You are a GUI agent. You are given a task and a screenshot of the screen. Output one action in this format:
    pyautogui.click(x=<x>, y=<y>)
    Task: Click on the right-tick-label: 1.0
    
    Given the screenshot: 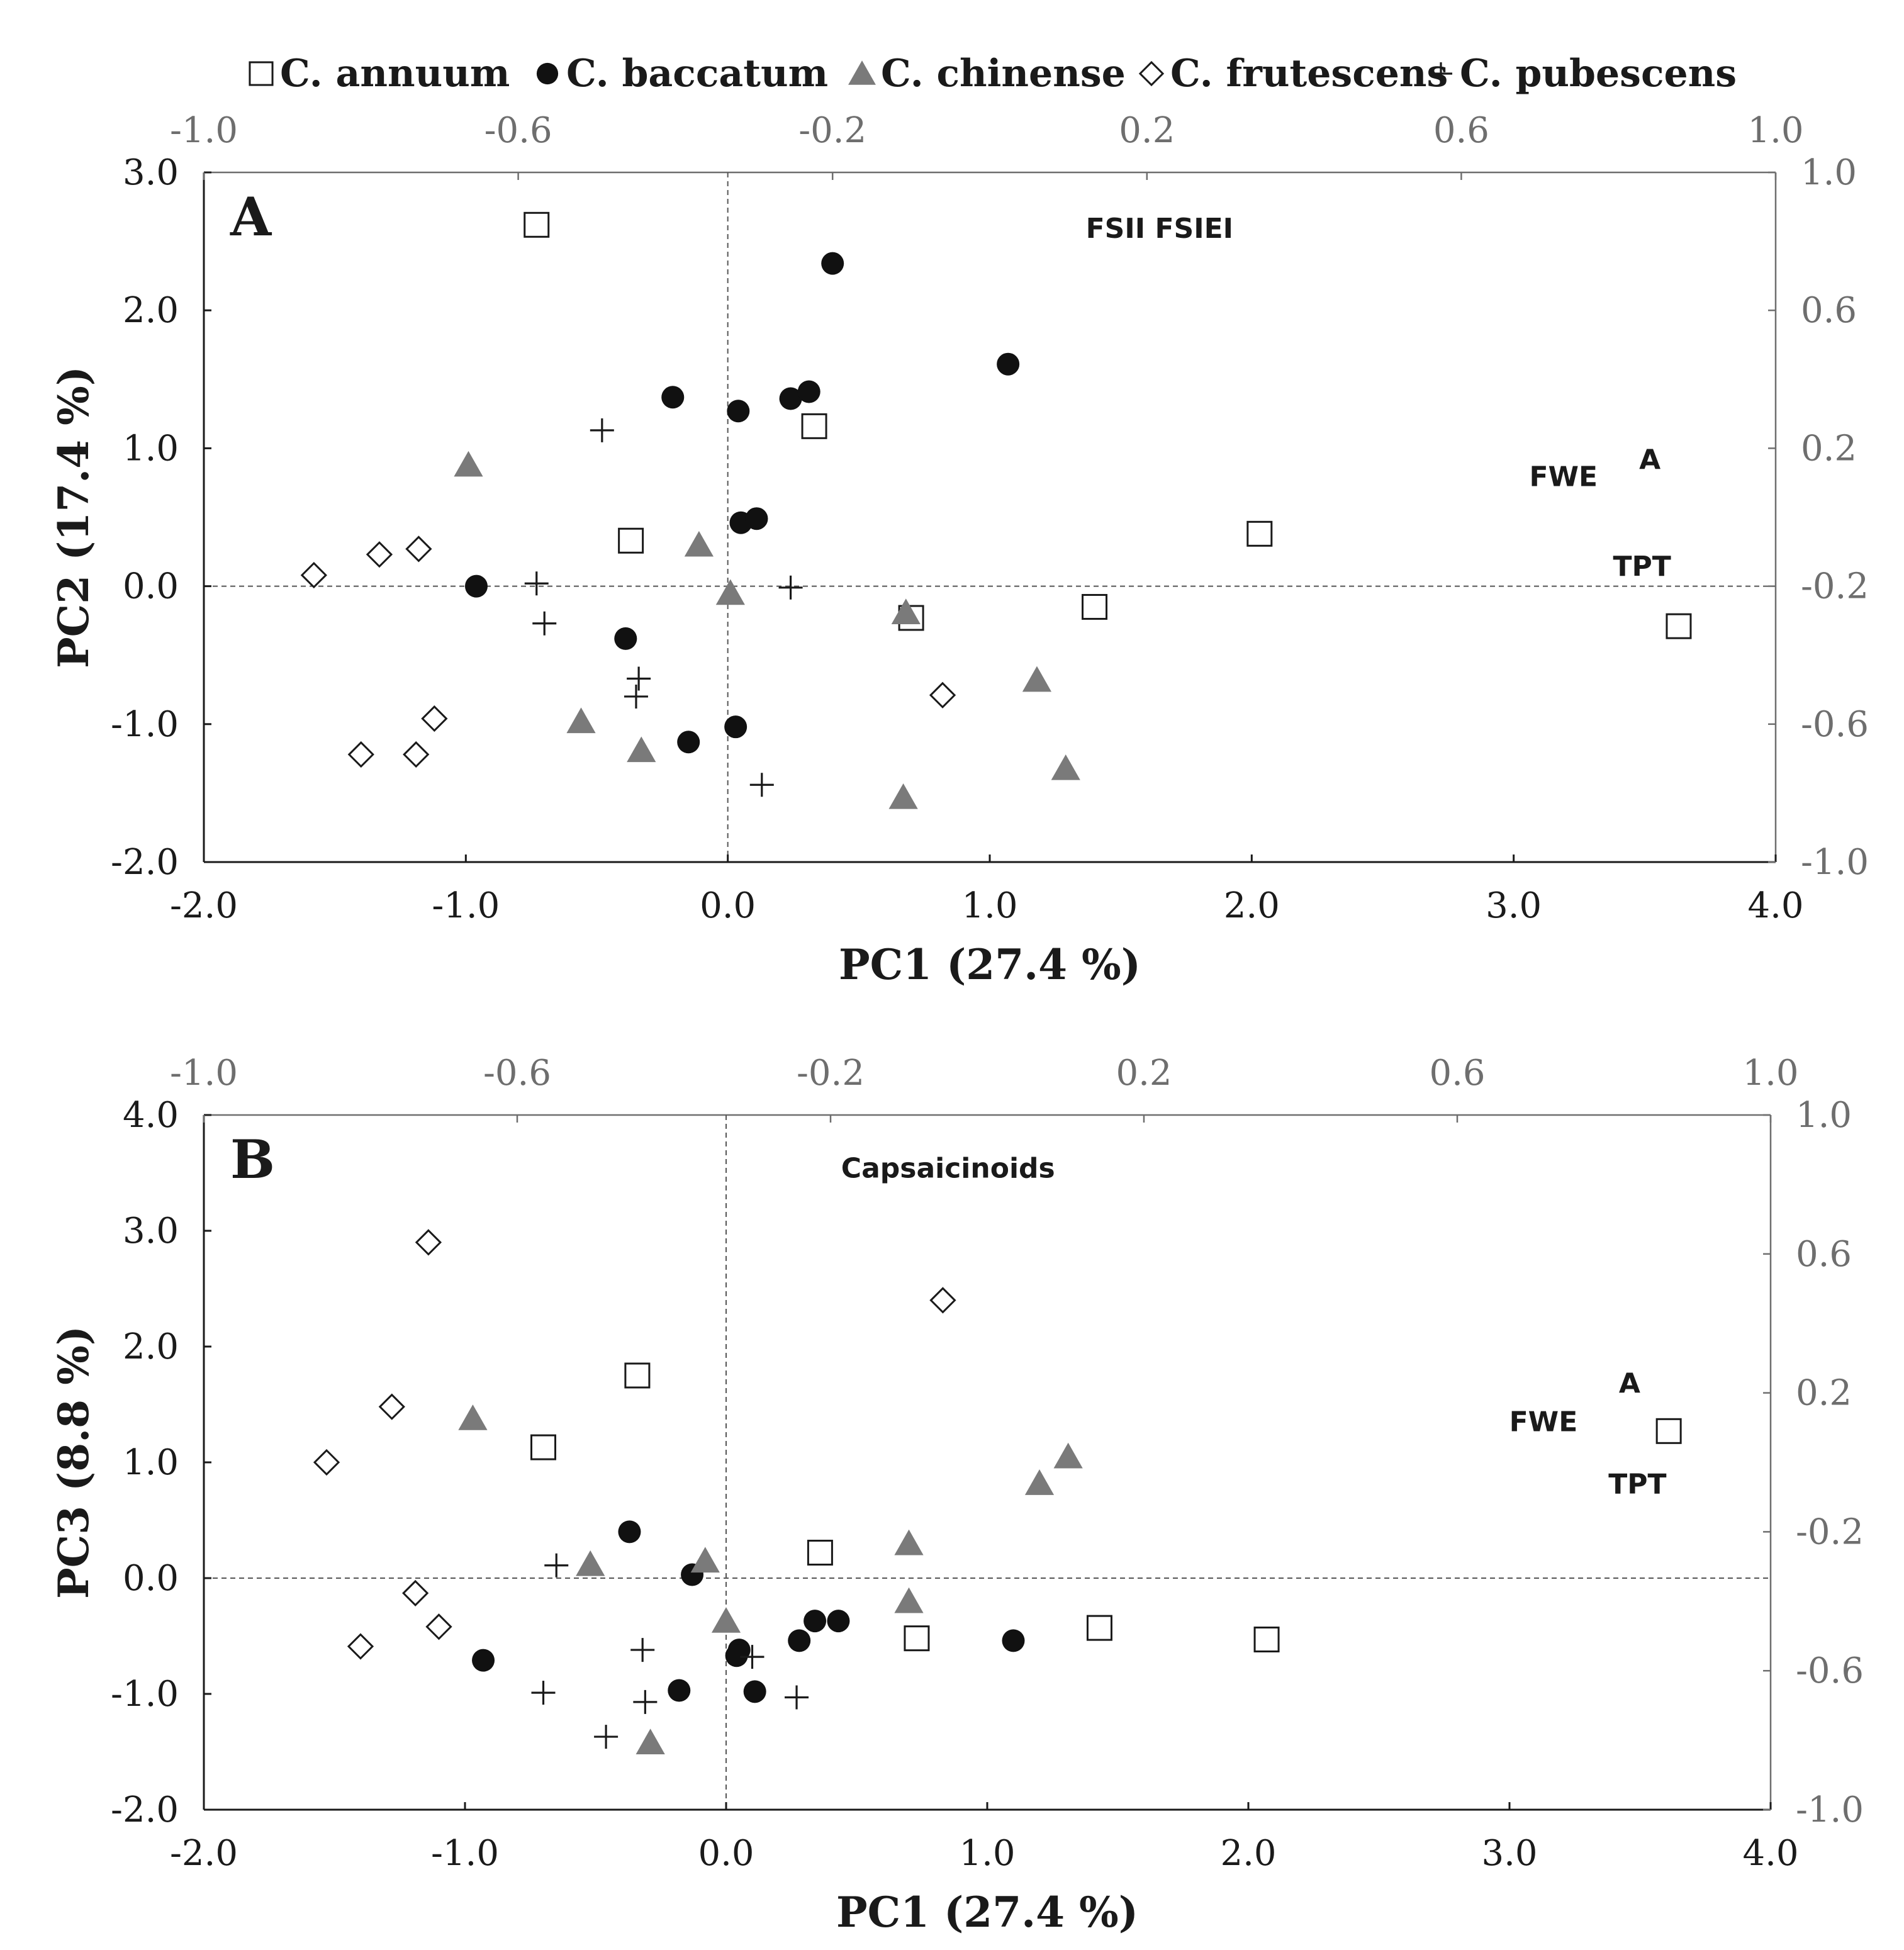 What is the action you would take?
    pyautogui.click(x=1829, y=172)
    